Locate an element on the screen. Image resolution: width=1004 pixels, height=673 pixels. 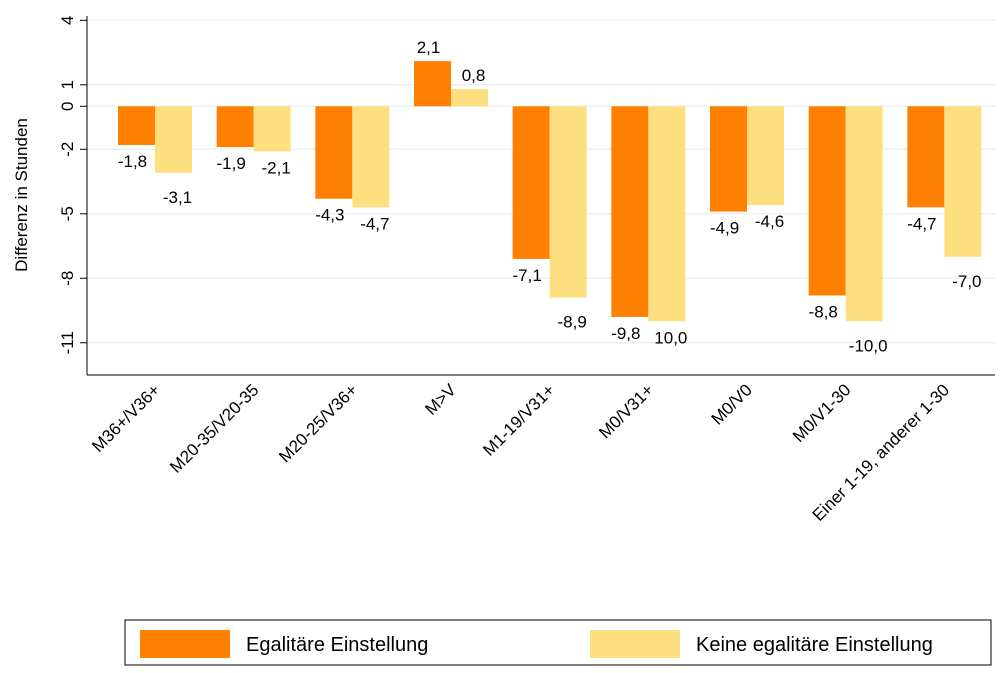
x-tick-label: M0/V31+ is located at coordinates (626, 411).